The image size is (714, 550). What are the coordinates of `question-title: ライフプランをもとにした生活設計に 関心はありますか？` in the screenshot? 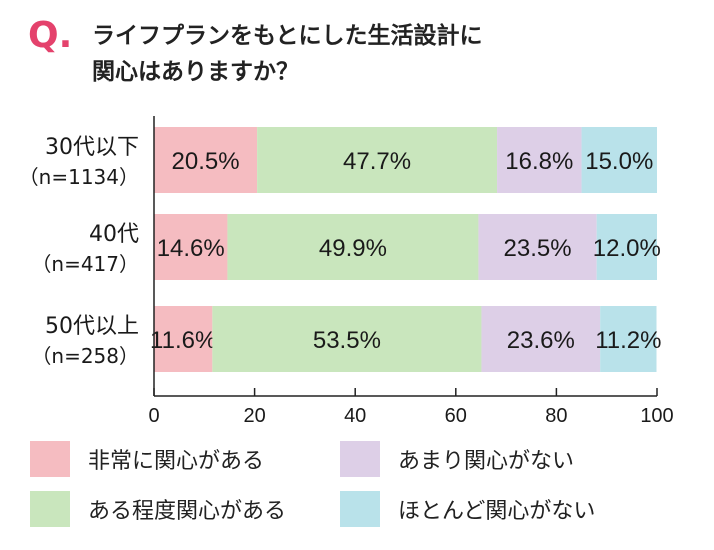 It's located at (287, 54).